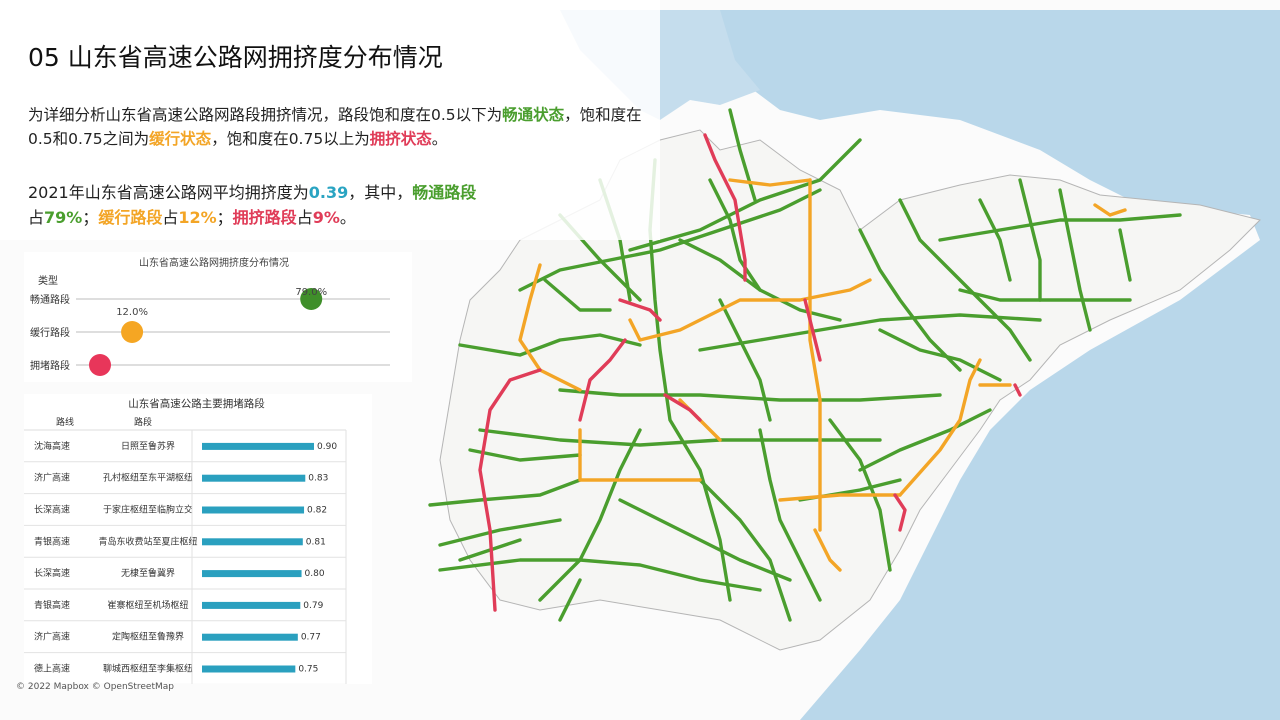 This screenshot has height=720, width=1280. I want to click on table-value-label: 0.75, so click(308, 670).